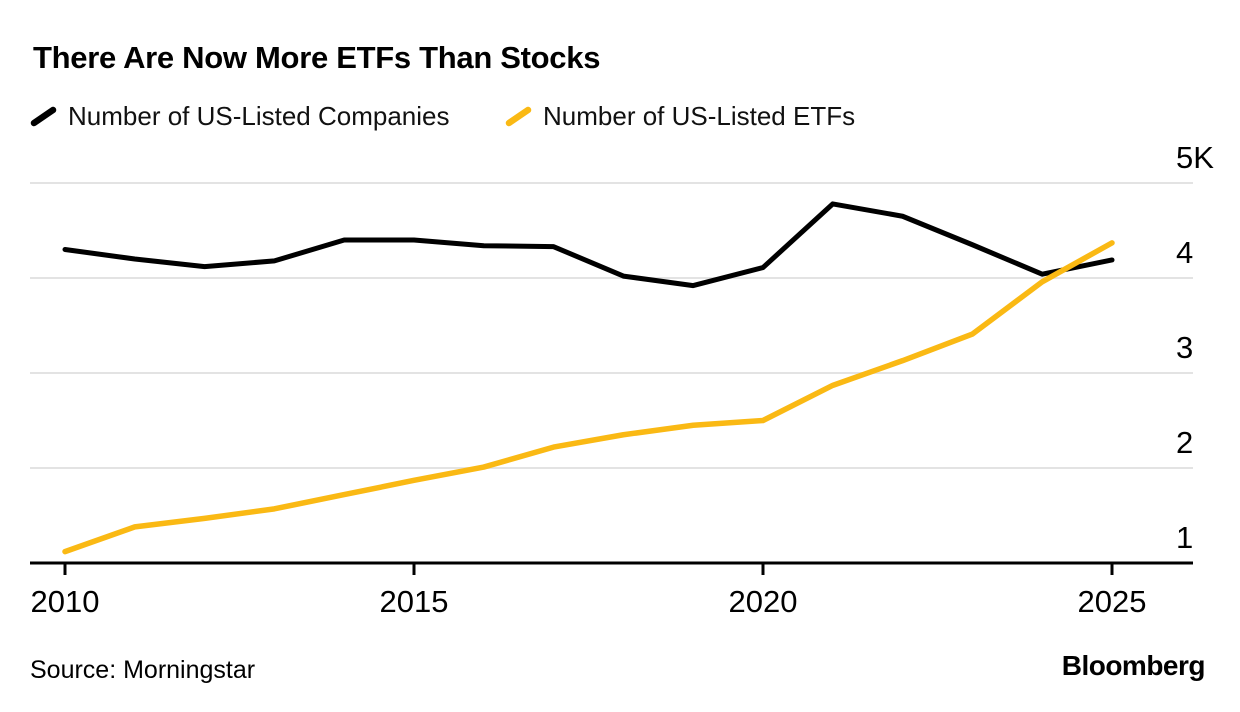  Describe the element at coordinates (259, 115) in the screenshot. I see `legend-label-companies: Number of US-Listed Companies` at that location.